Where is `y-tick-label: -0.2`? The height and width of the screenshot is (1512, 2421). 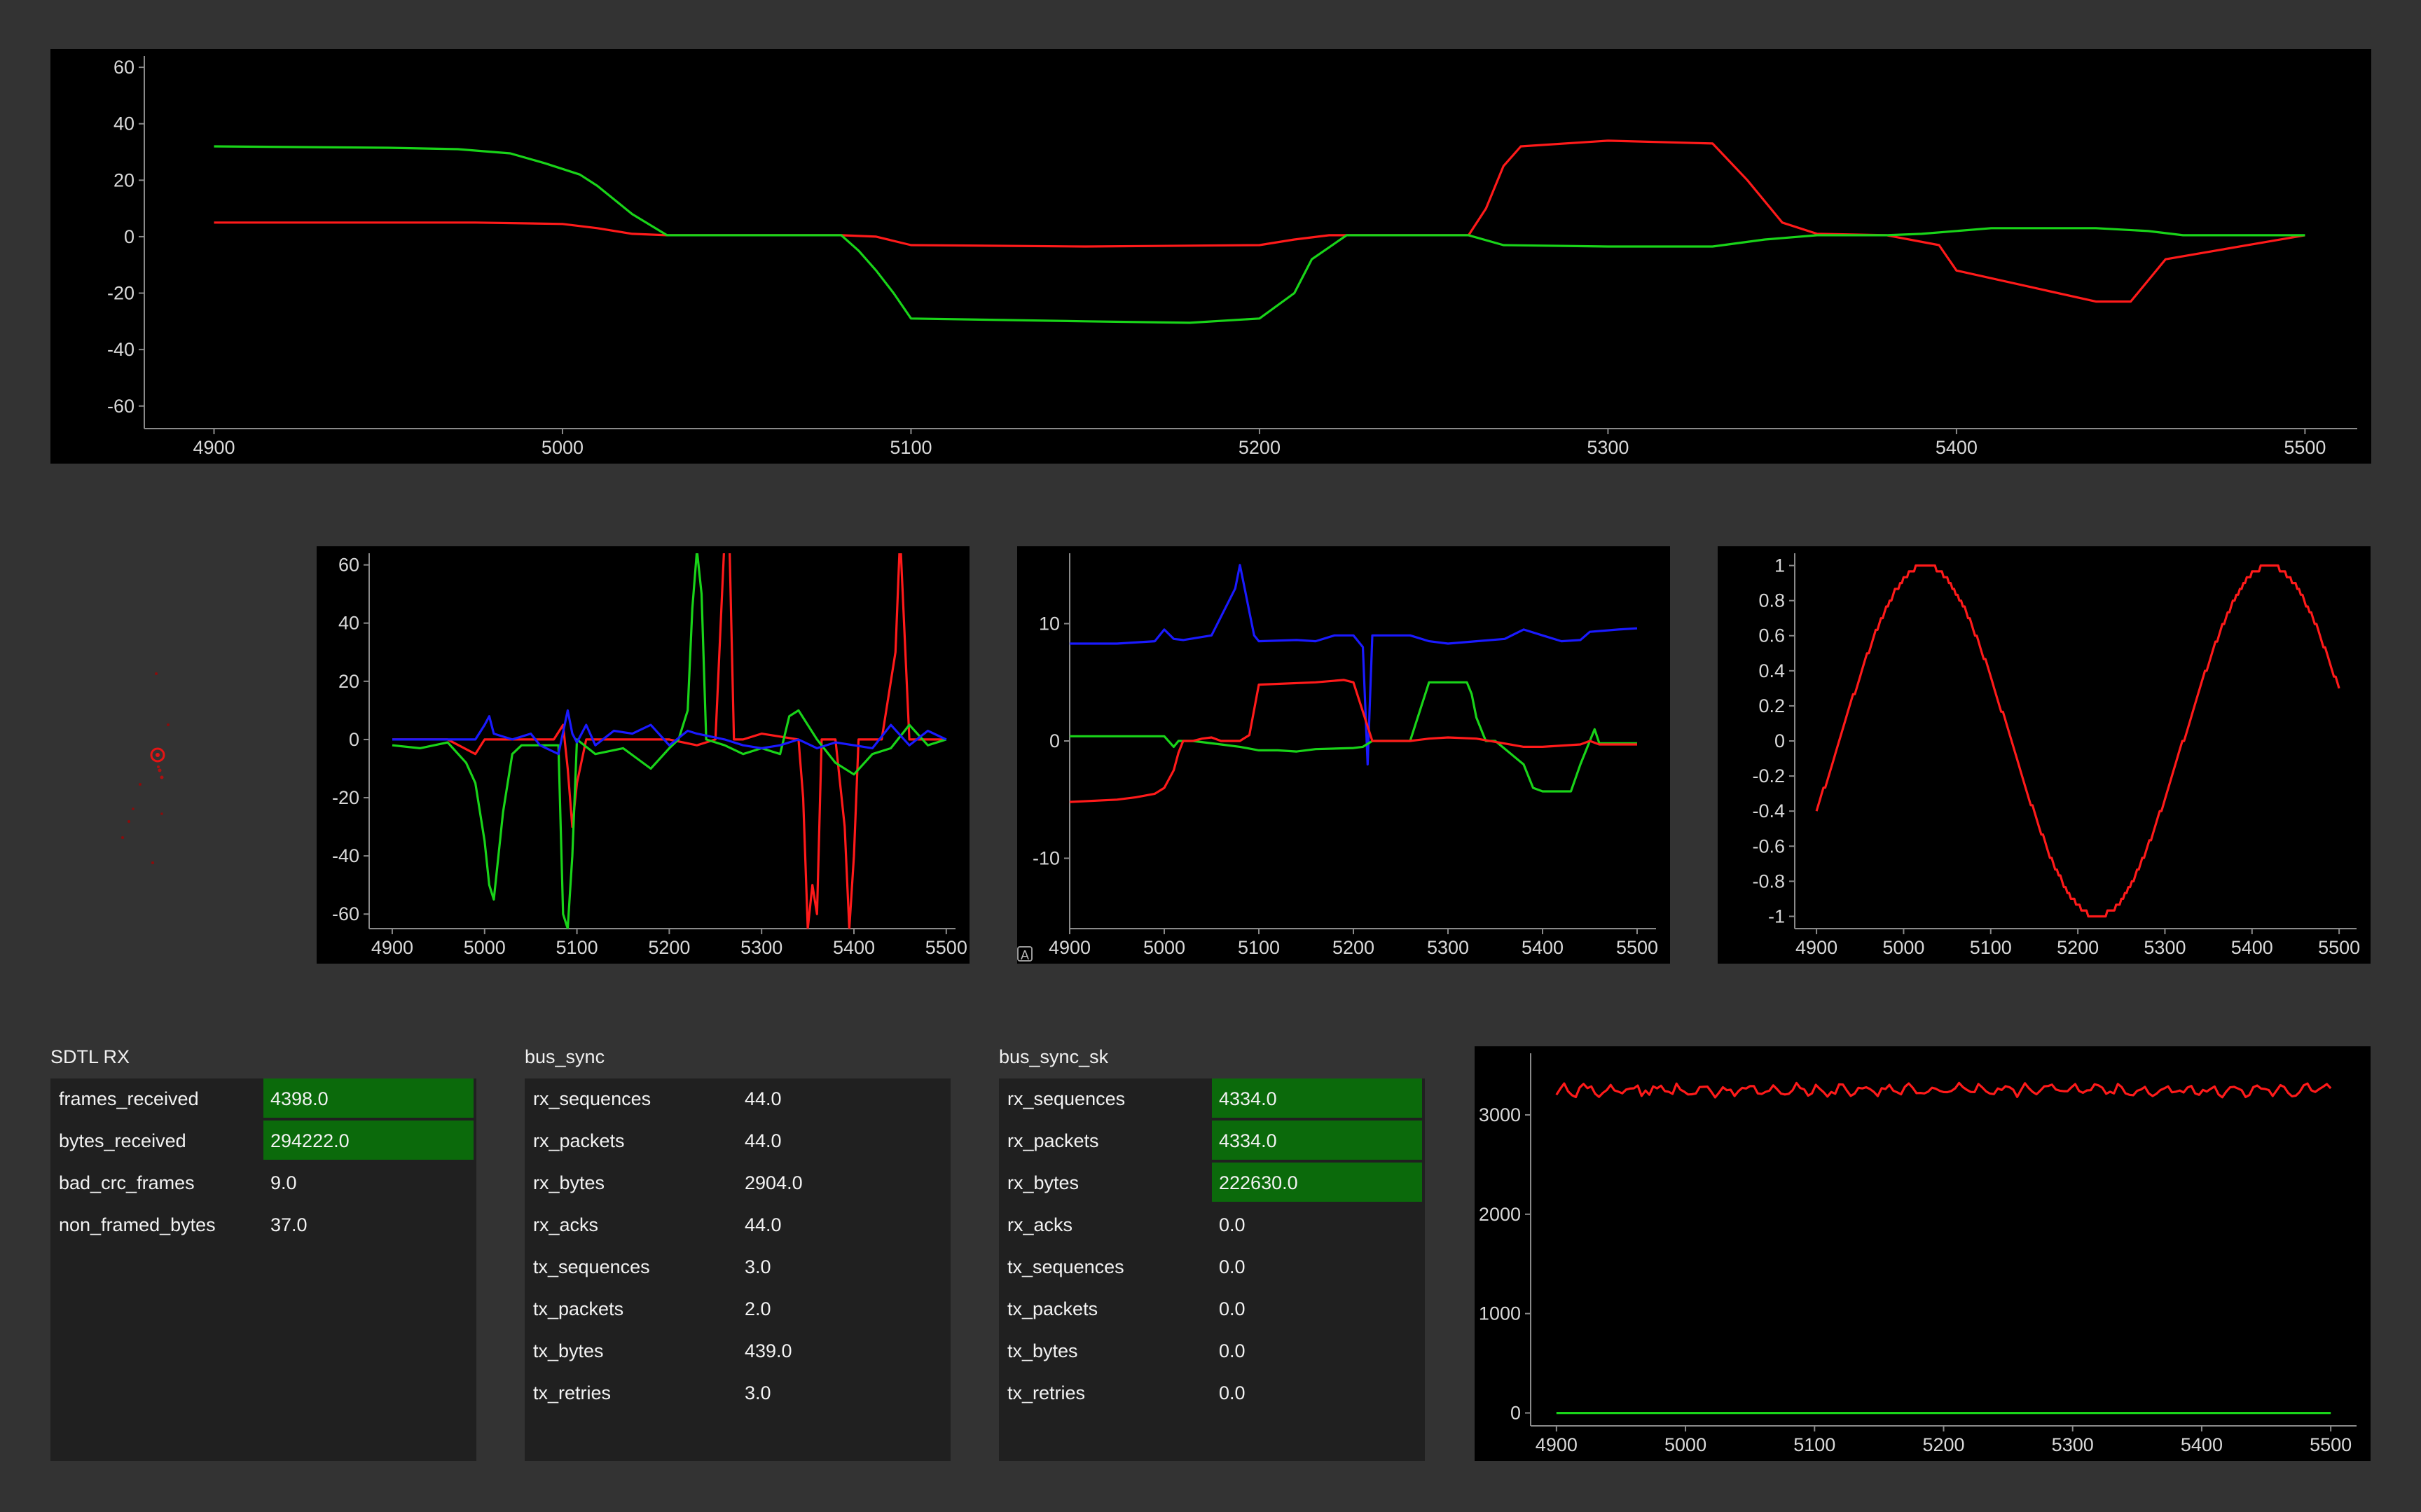
y-tick-label: -0.2 is located at coordinates (1768, 775).